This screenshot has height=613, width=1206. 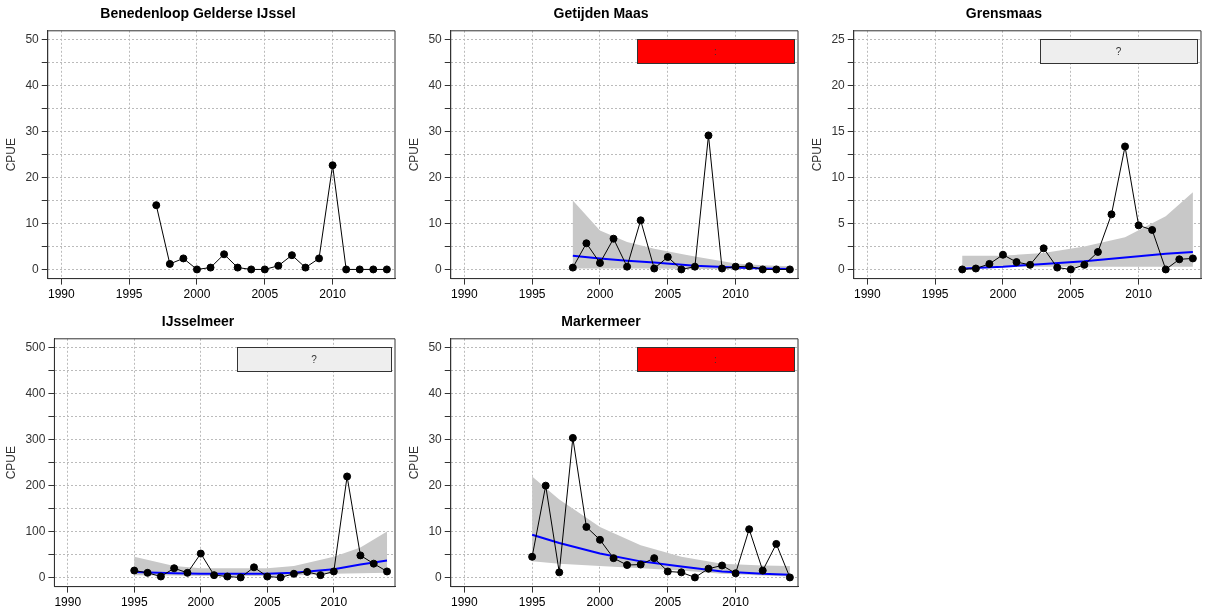 What do you see at coordinates (35, 439) in the screenshot?
I see `y-tick-label: 300` at bounding box center [35, 439].